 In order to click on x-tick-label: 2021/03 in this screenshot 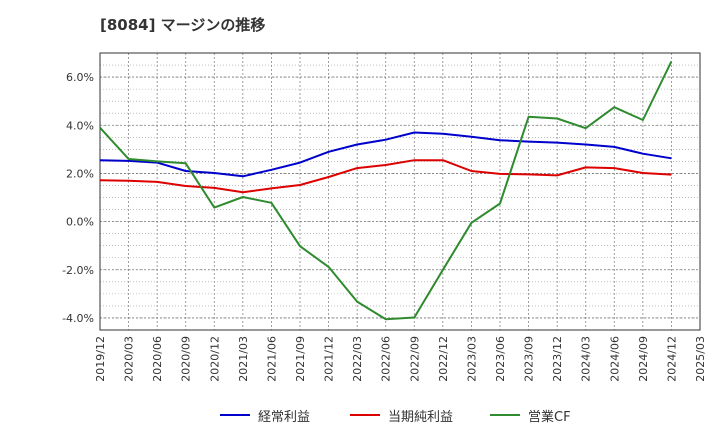, I will do `click(243, 359)`.